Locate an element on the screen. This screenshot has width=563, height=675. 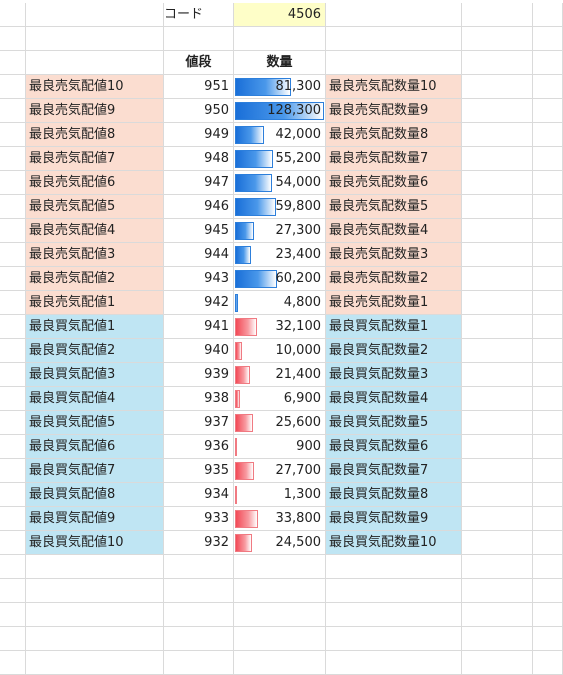
price-cell: 946 is located at coordinates (199, 207).